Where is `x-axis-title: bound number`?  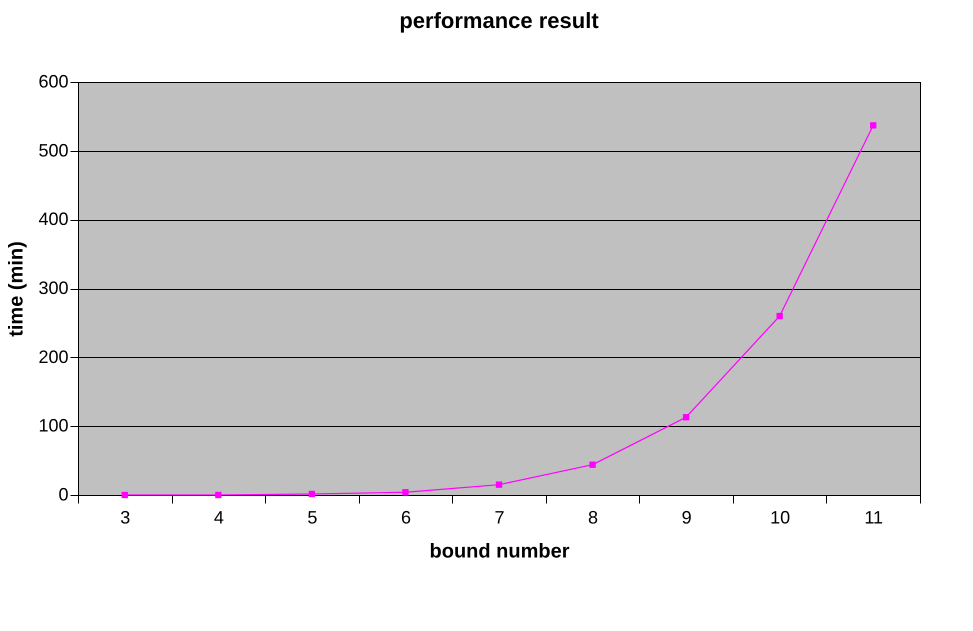 x-axis-title: bound number is located at coordinates (500, 551).